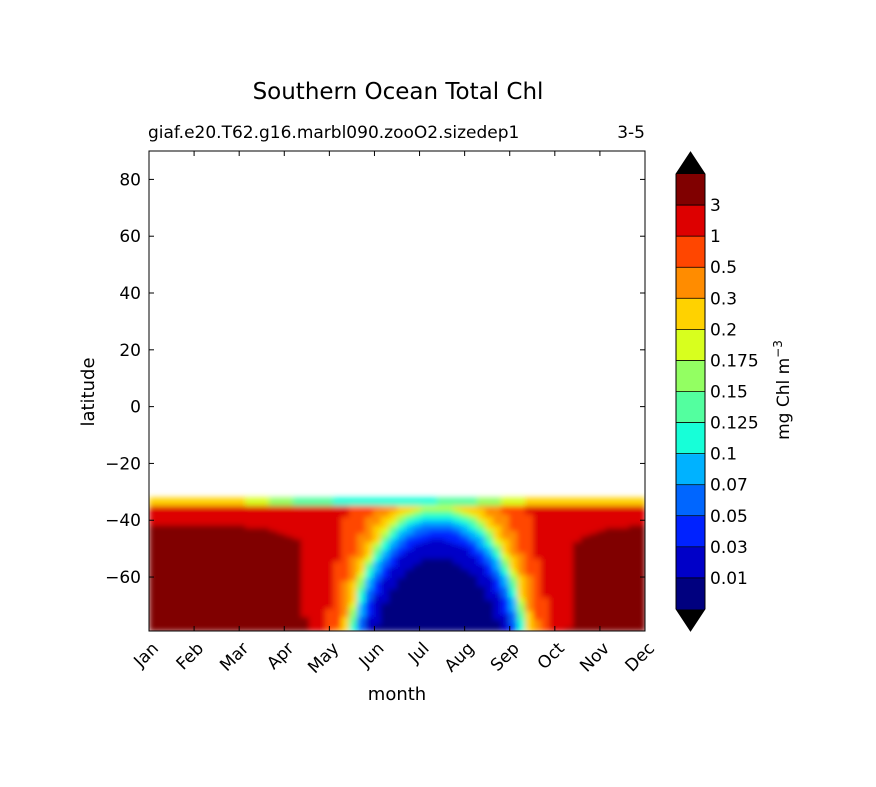 This screenshot has width=876, height=787. What do you see at coordinates (729, 486) in the screenshot?
I see `colorbar-tick-label: 0.07` at bounding box center [729, 486].